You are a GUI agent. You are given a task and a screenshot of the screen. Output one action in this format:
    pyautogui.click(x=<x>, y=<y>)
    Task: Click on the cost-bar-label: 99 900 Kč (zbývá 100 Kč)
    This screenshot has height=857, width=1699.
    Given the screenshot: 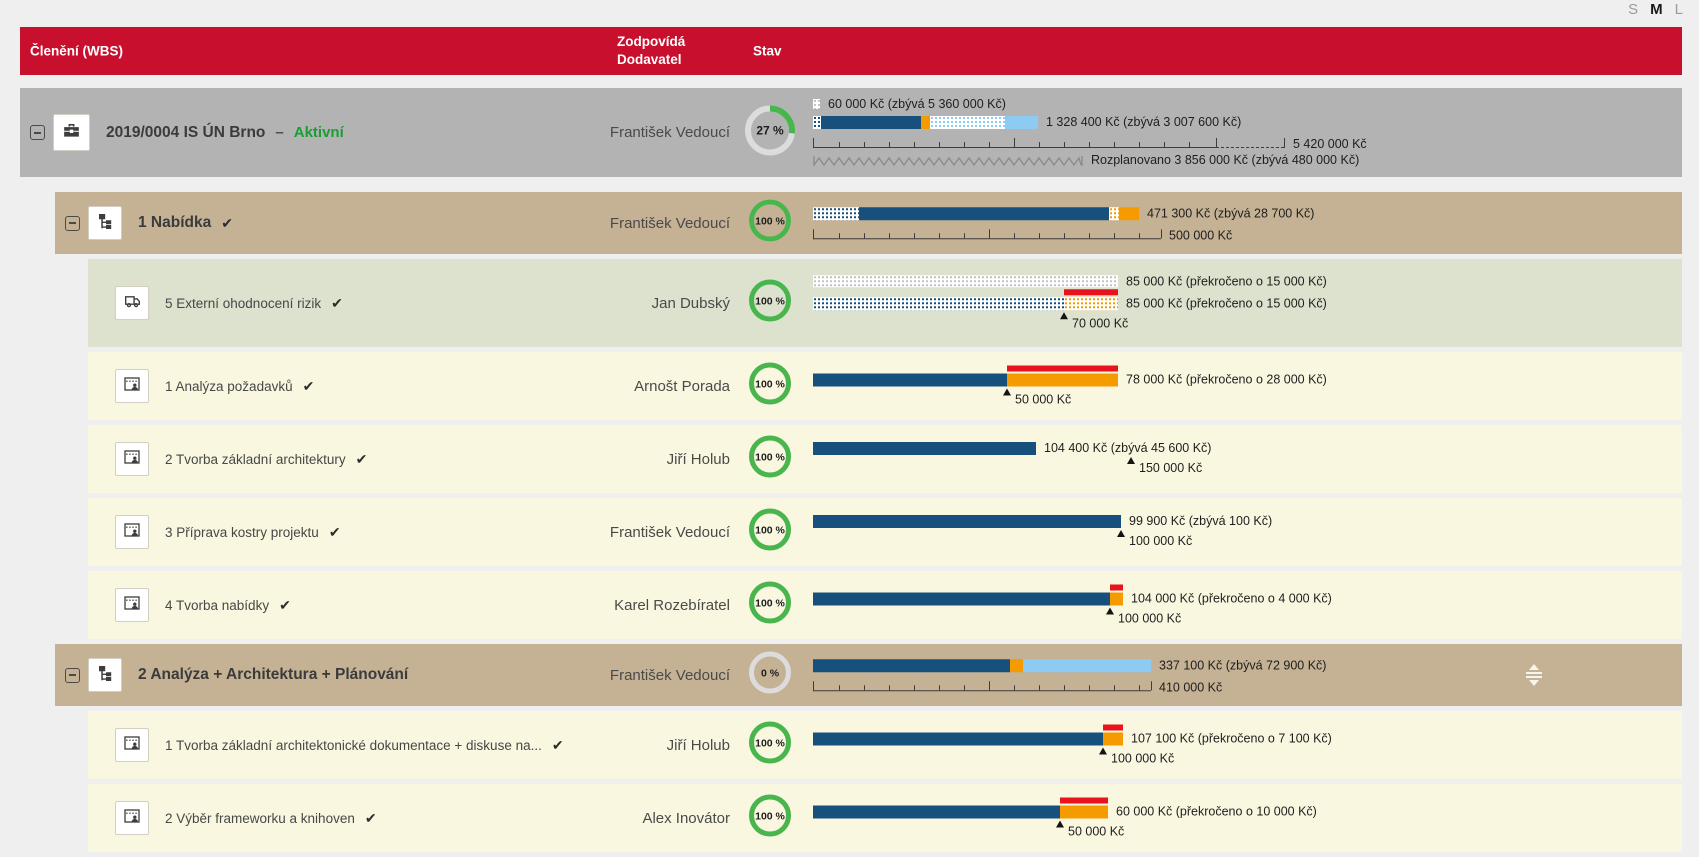 What is the action you would take?
    pyautogui.click(x=1201, y=521)
    